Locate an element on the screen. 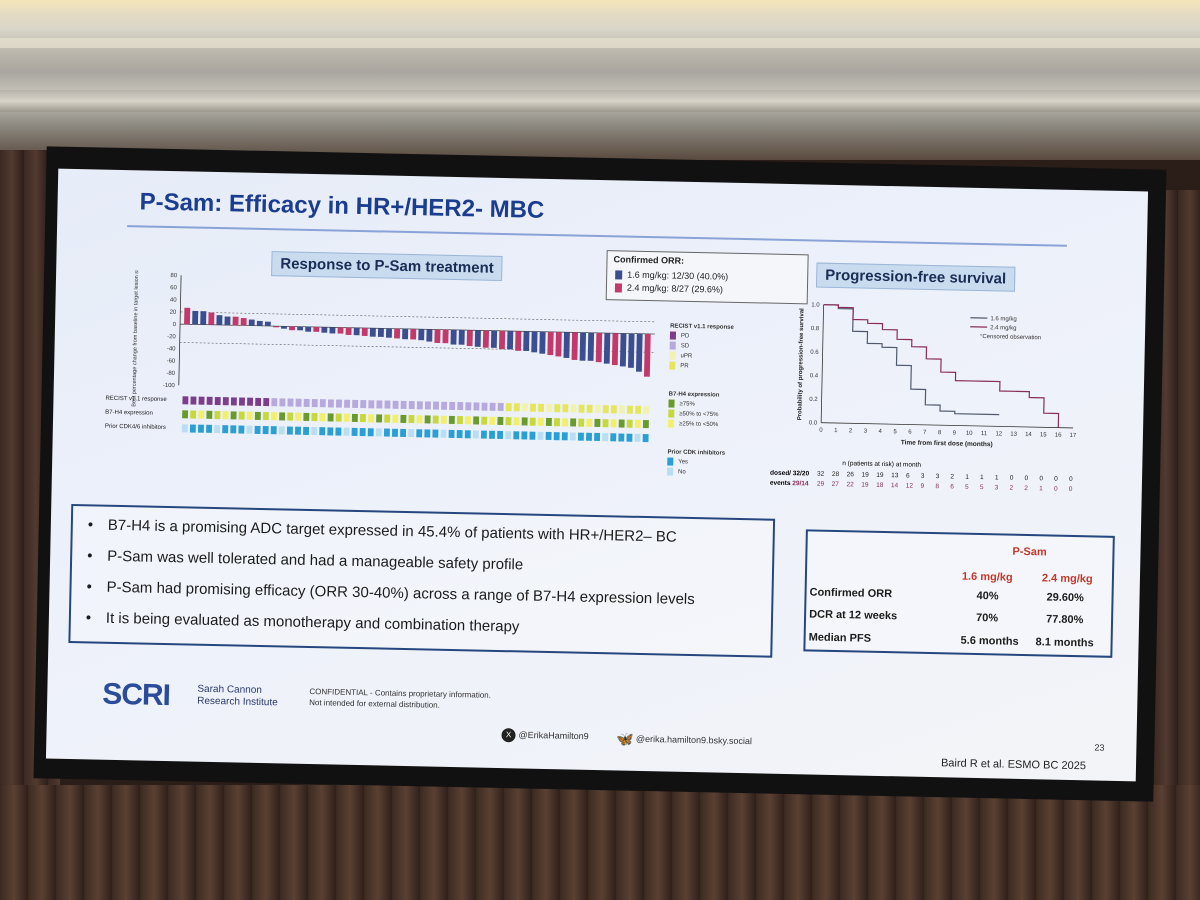 This screenshot has height=900, width=1200. km-y-tick: 0.2 is located at coordinates (813, 400).